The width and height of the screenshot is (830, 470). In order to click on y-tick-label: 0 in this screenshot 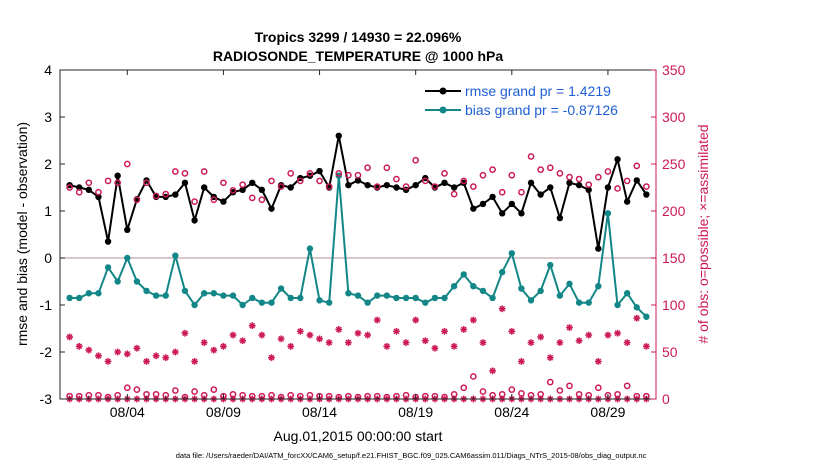, I will do `click(48, 258)`.